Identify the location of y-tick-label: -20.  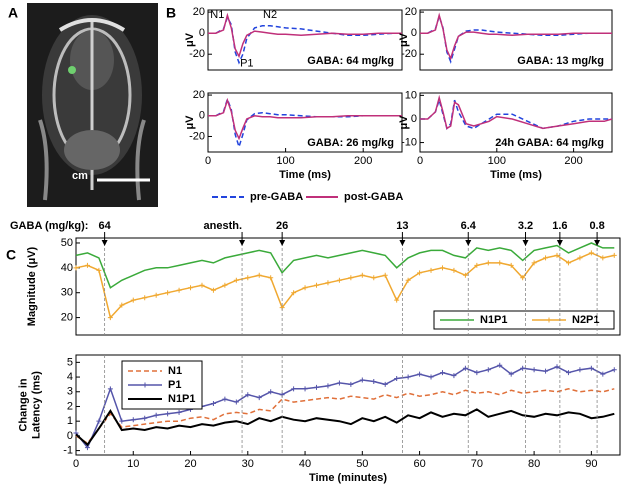
(409, 54).